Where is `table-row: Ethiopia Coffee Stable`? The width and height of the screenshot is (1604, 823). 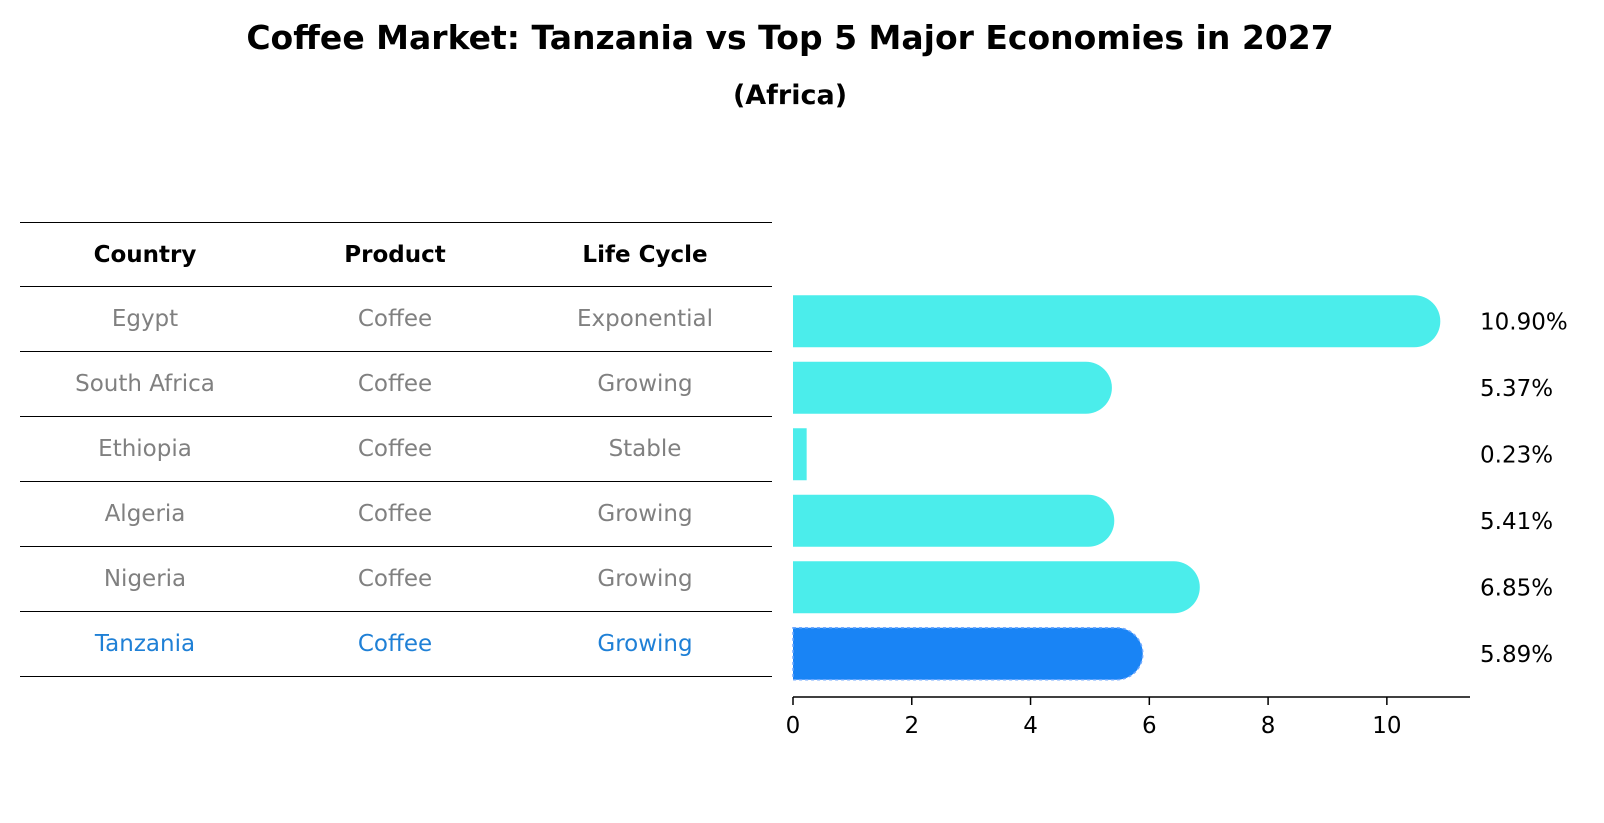
table-row: Ethiopia Coffee Stable is located at coordinates (396, 449).